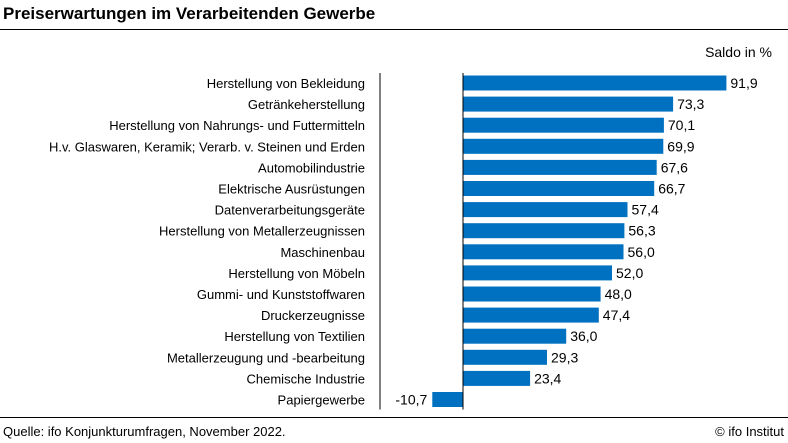 The height and width of the screenshot is (443, 788). What do you see at coordinates (681, 125) in the screenshot?
I see `value-label: 70,1` at bounding box center [681, 125].